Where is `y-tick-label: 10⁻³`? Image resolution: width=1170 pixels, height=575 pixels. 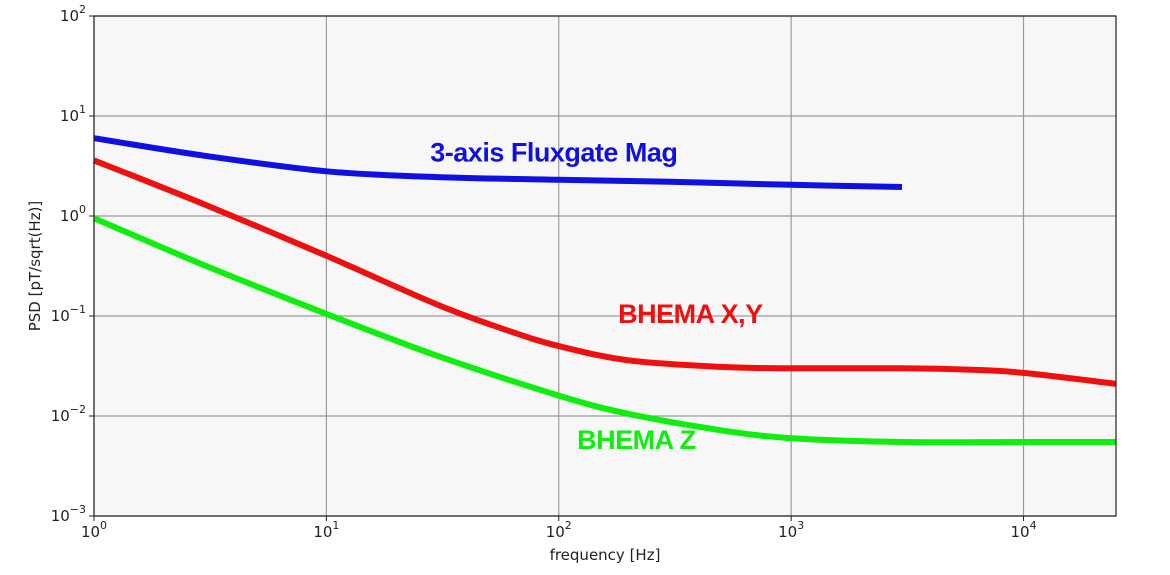 y-tick-label: 10⁻³ is located at coordinates (68, 514).